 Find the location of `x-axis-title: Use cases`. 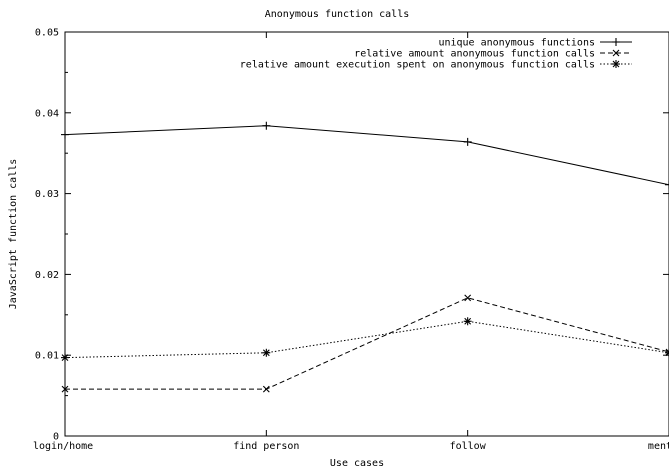

x-axis-title: Use cases is located at coordinates (357, 463).